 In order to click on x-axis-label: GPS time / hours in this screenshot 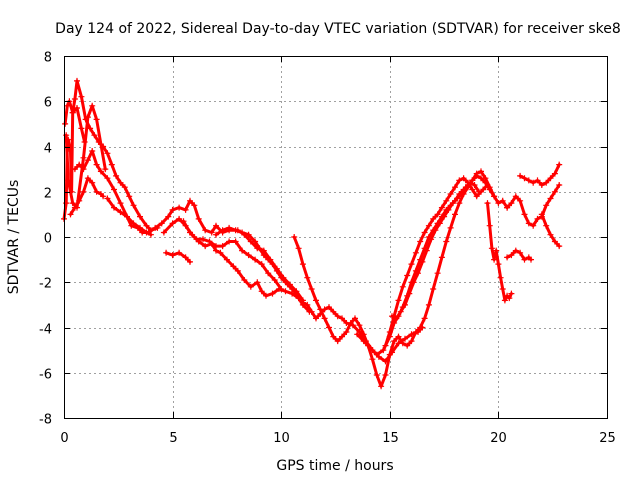, I will do `click(334, 466)`.